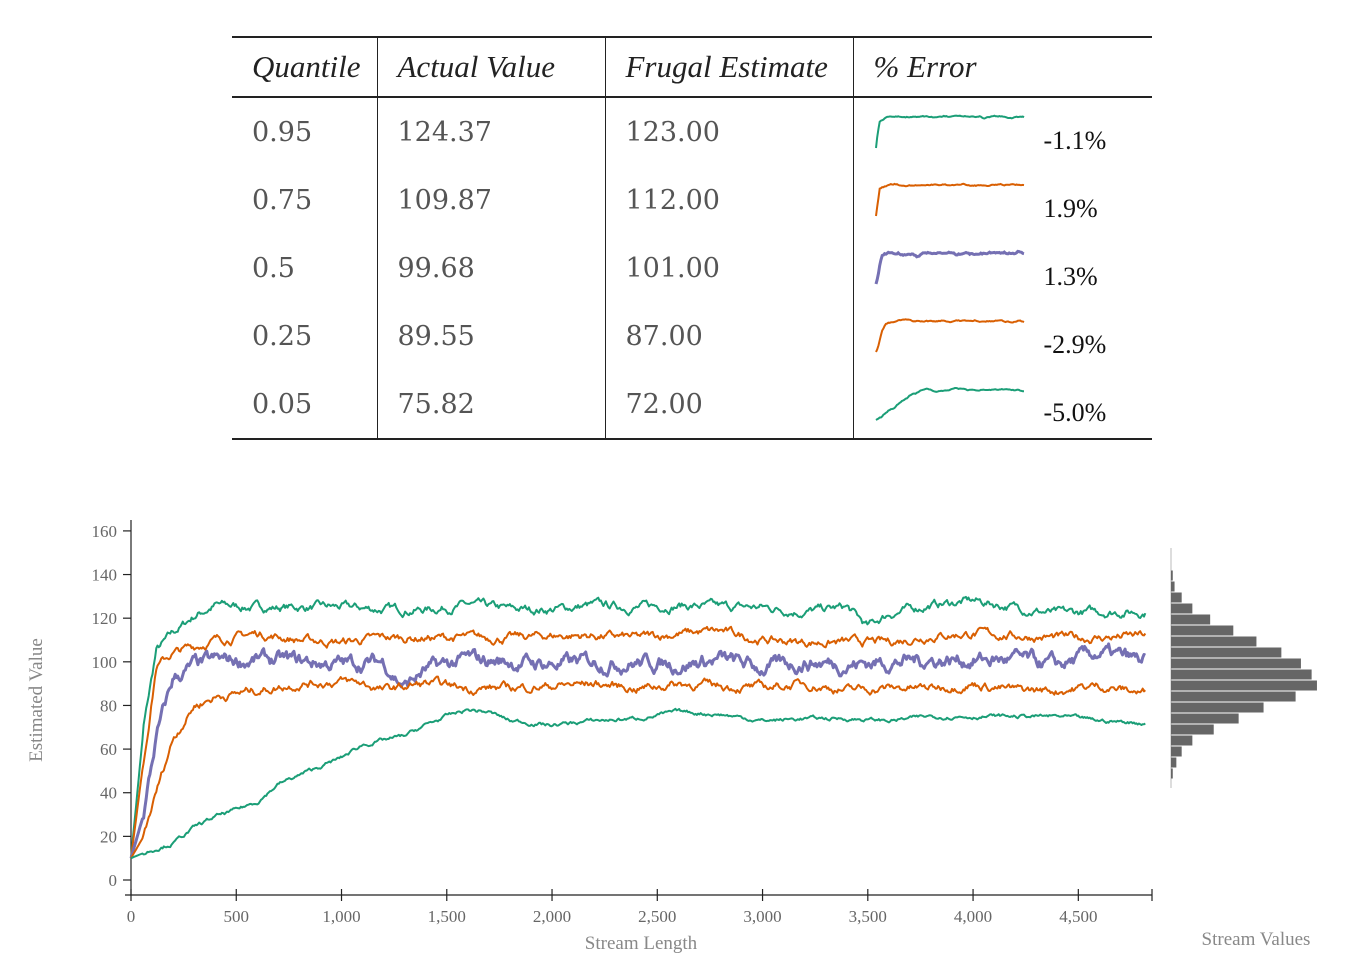 The image size is (1358, 964). I want to click on histogram: Stream Values, so click(1243, 749).